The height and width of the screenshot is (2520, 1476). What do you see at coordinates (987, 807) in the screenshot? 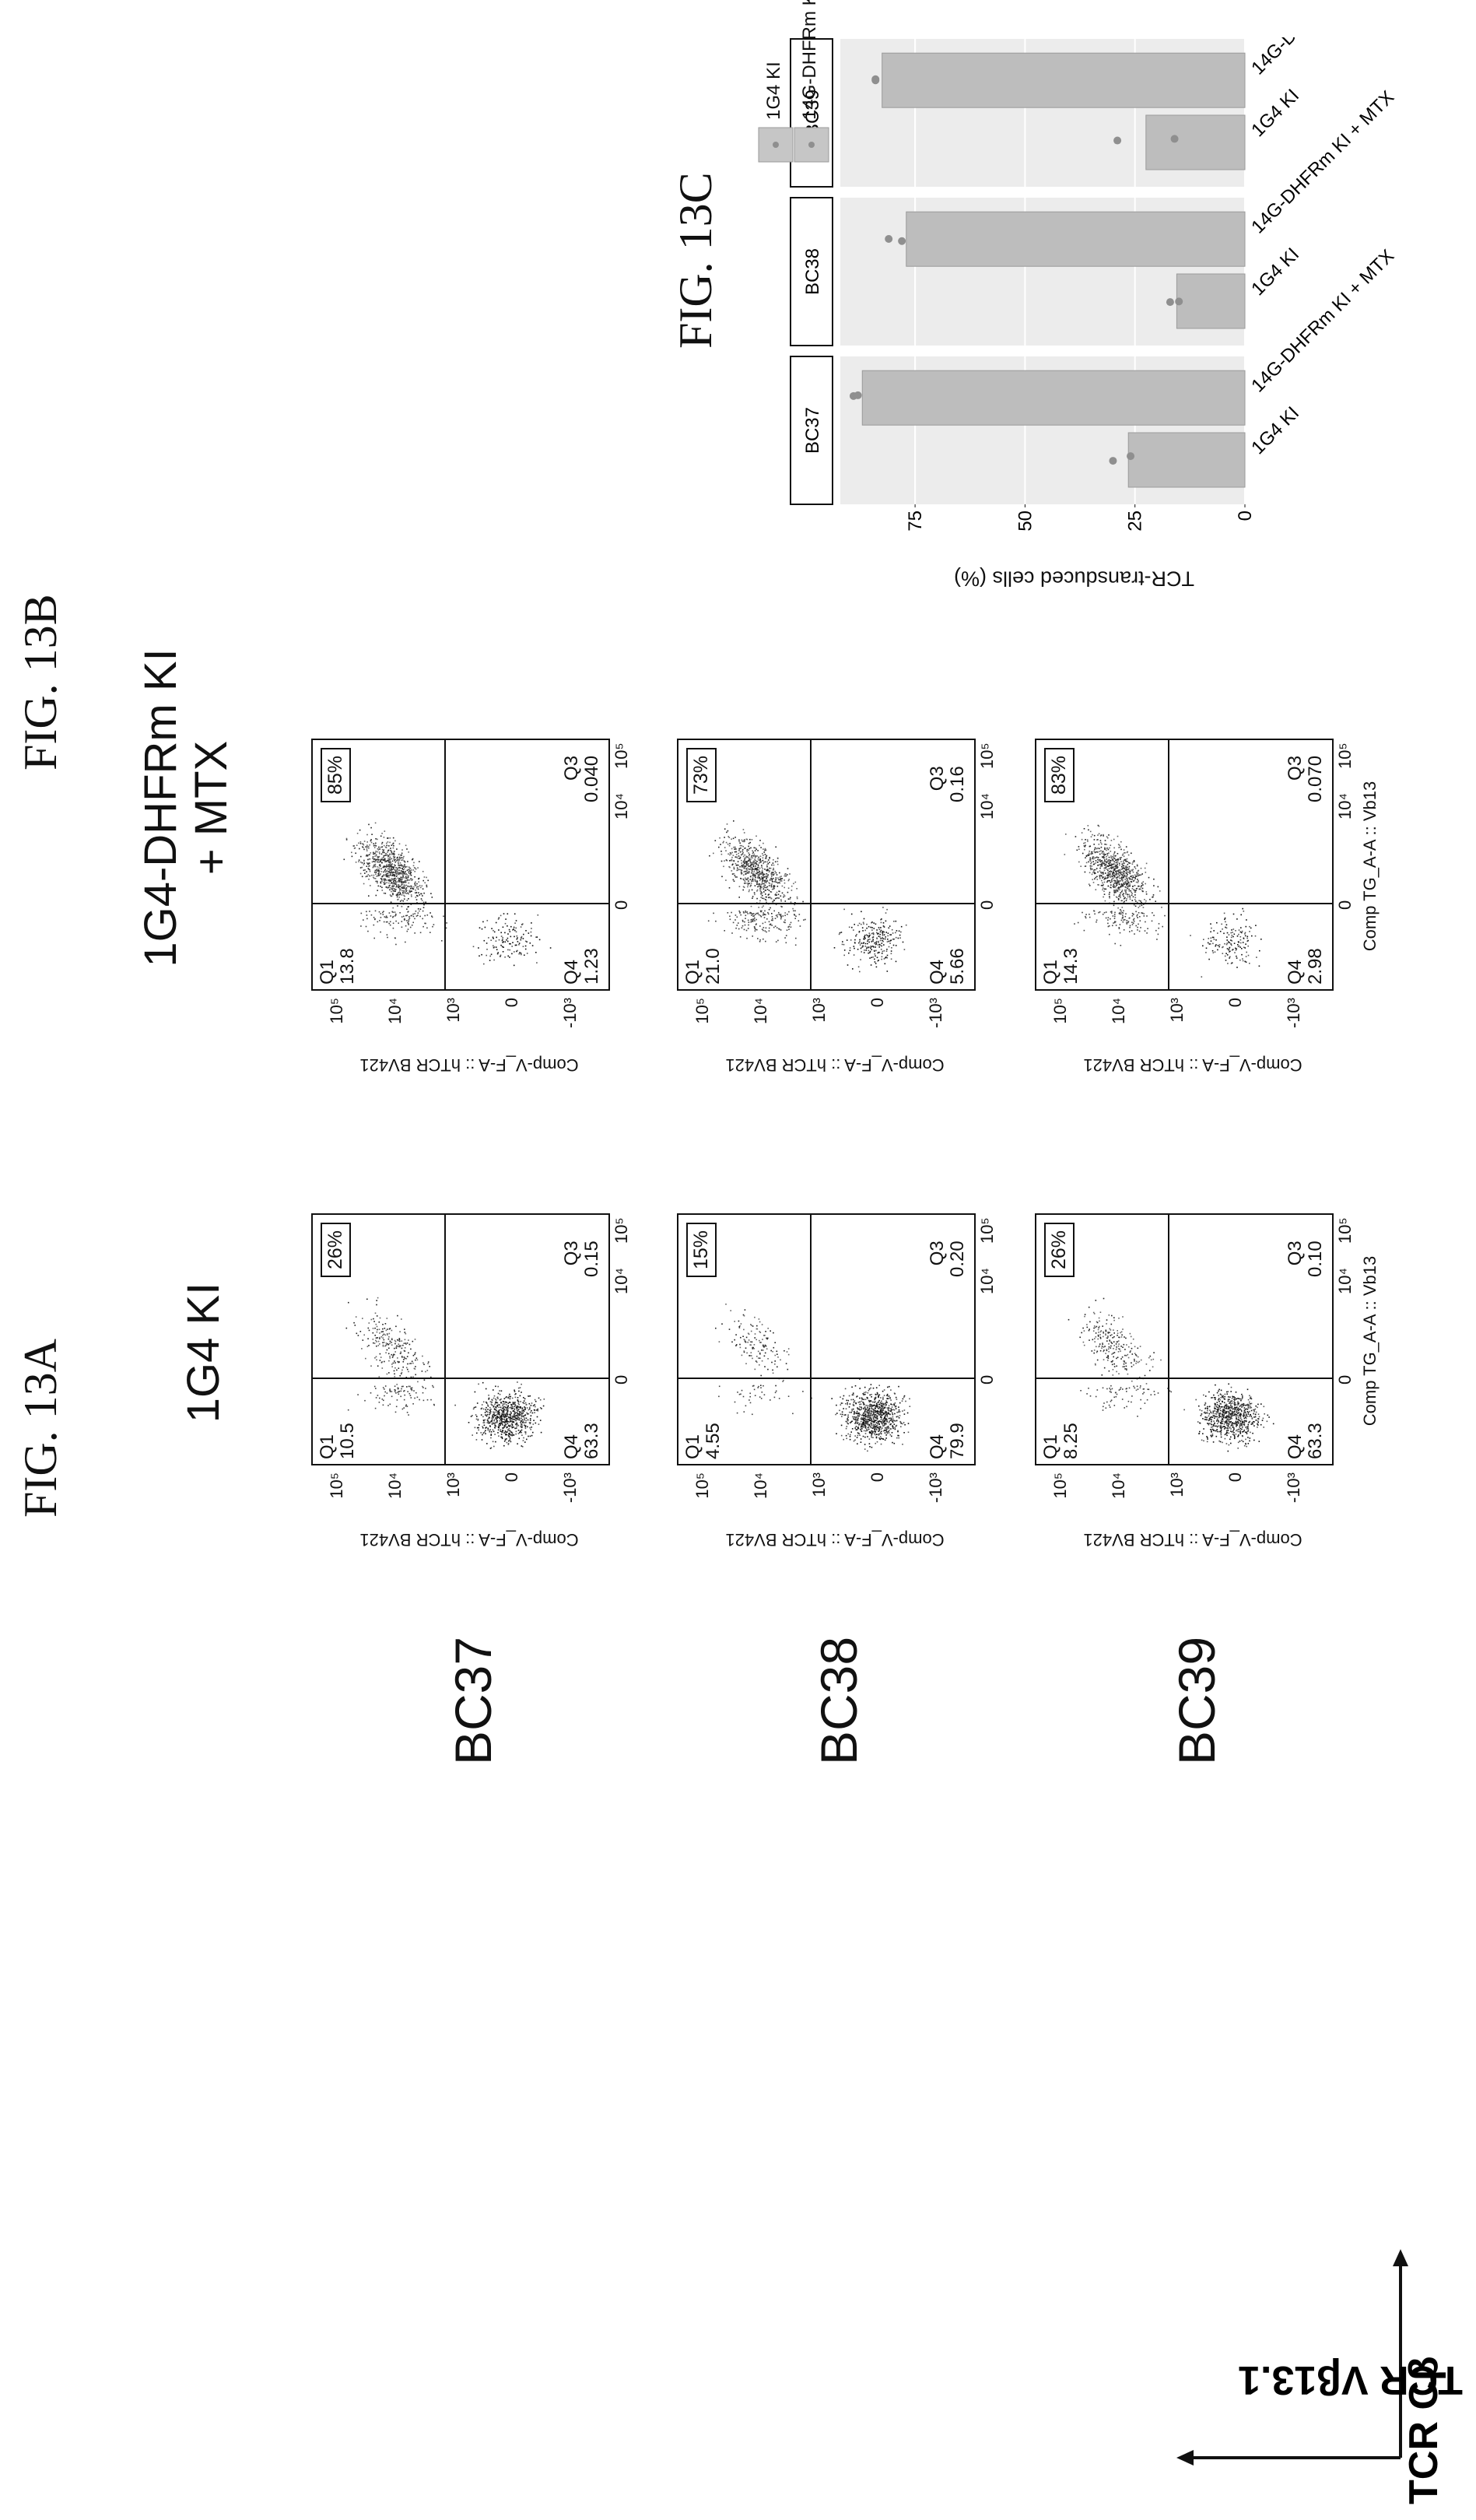
I see `flow-plot-x-tick: 10⁴` at bounding box center [987, 807].